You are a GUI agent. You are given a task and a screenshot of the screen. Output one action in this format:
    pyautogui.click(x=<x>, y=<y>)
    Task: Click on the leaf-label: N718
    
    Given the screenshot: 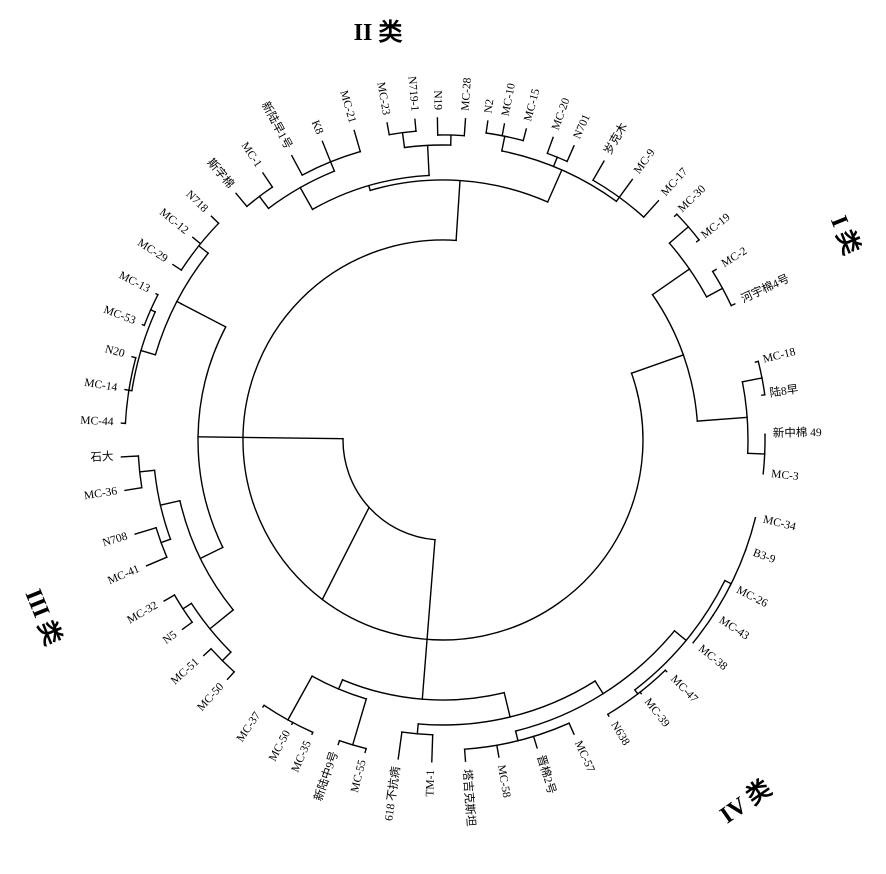 What is the action you would take?
    pyautogui.click(x=196, y=201)
    